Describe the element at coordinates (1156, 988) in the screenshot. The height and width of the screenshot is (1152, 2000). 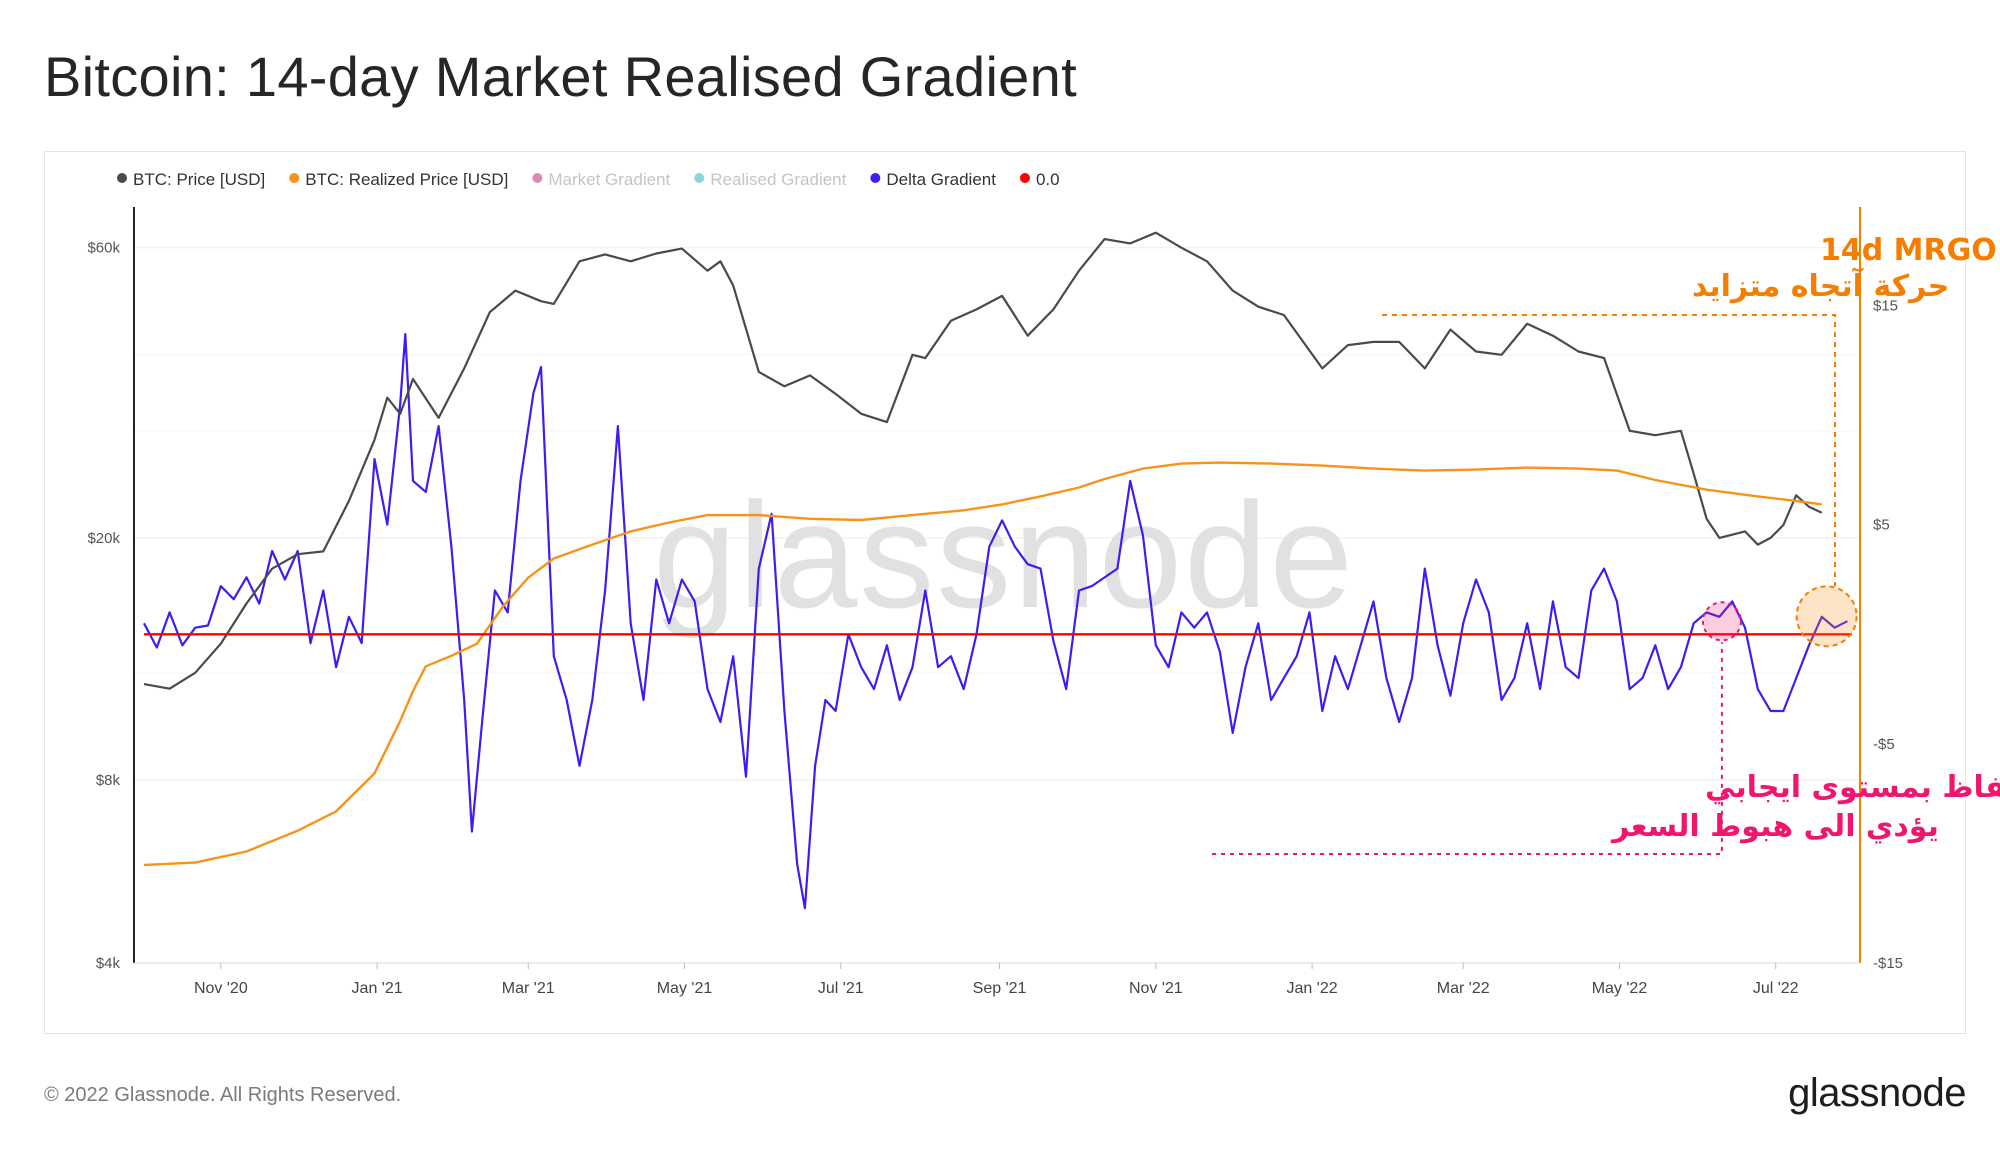
I see `x-tick-6: Nov '21` at that location.